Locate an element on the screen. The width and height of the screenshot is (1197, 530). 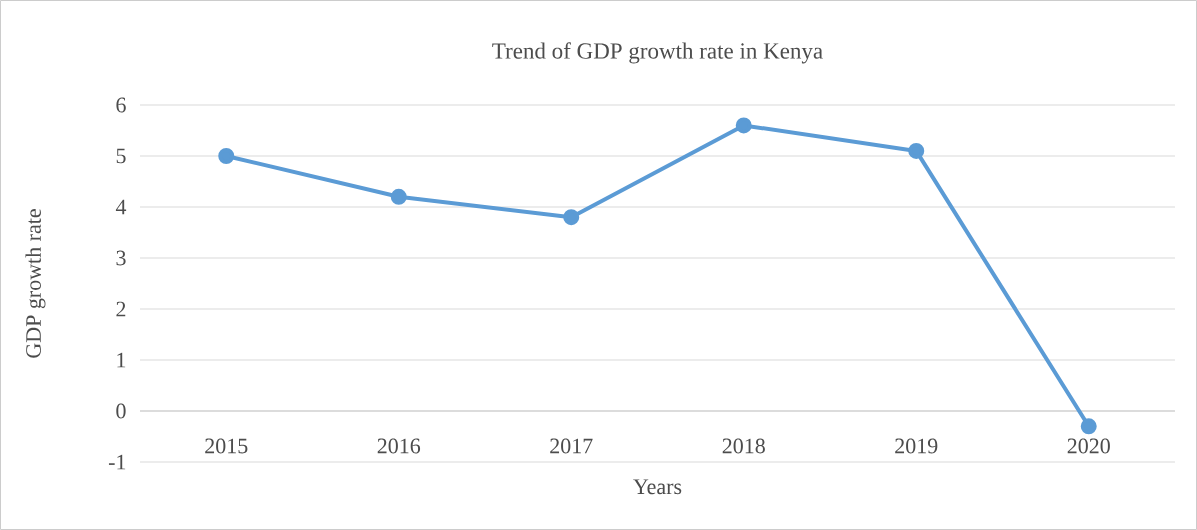
x-tick-label: 2017 is located at coordinates (571, 446).